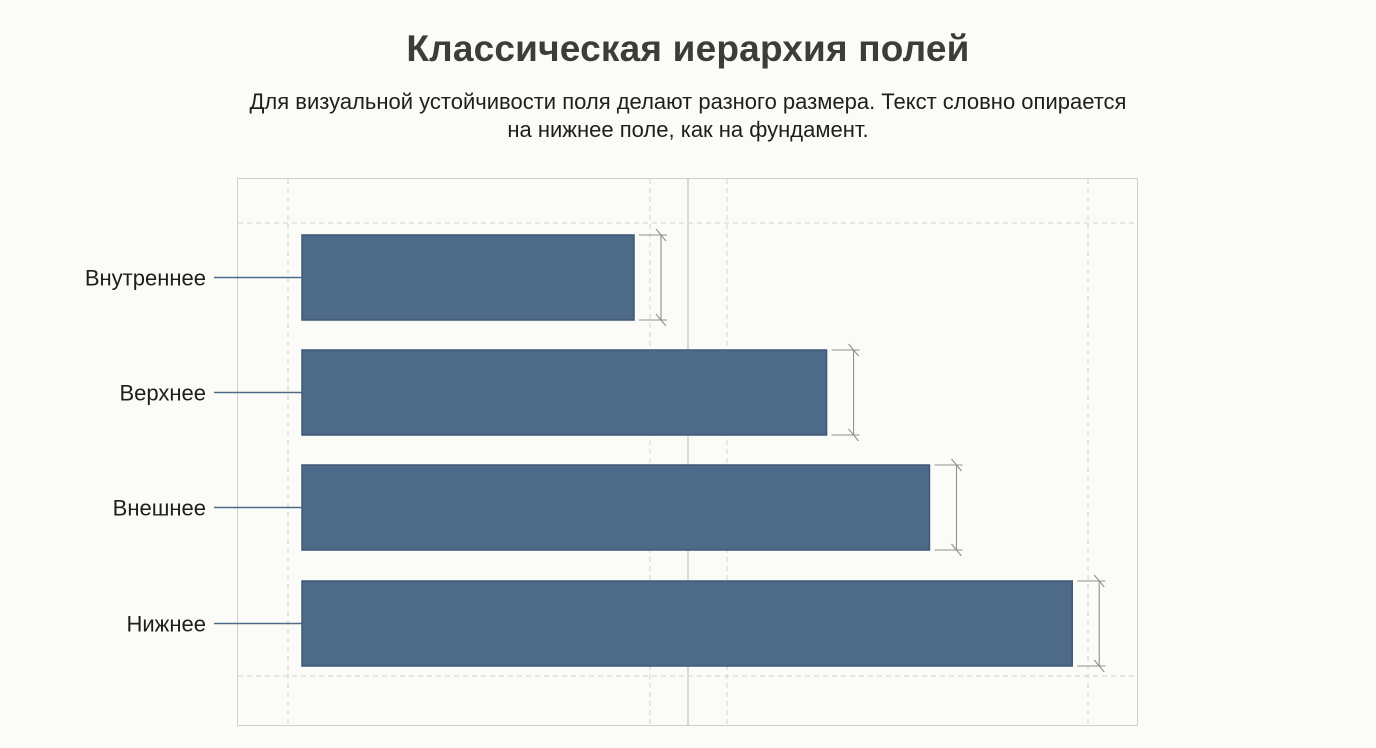 This screenshot has width=1376, height=748. I want to click on subtitle-line-2: на нижнее поле, как на фундамент., so click(688, 129).